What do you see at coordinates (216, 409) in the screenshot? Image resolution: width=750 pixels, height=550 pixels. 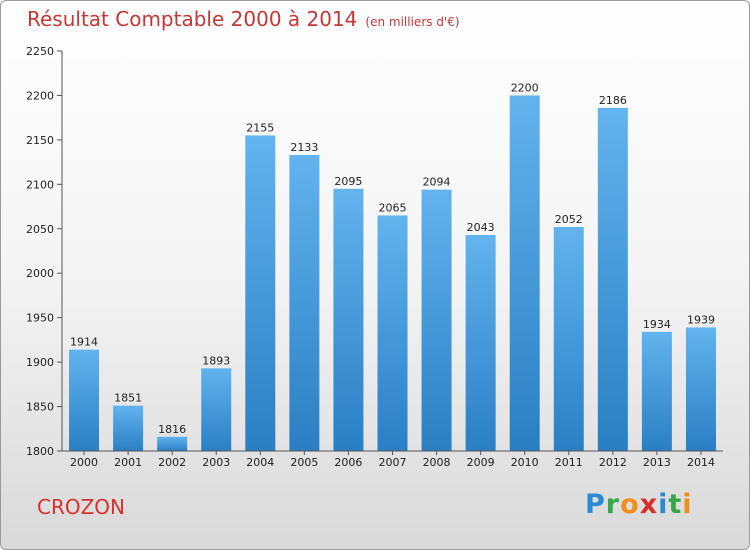 I see `bar-2003` at bounding box center [216, 409].